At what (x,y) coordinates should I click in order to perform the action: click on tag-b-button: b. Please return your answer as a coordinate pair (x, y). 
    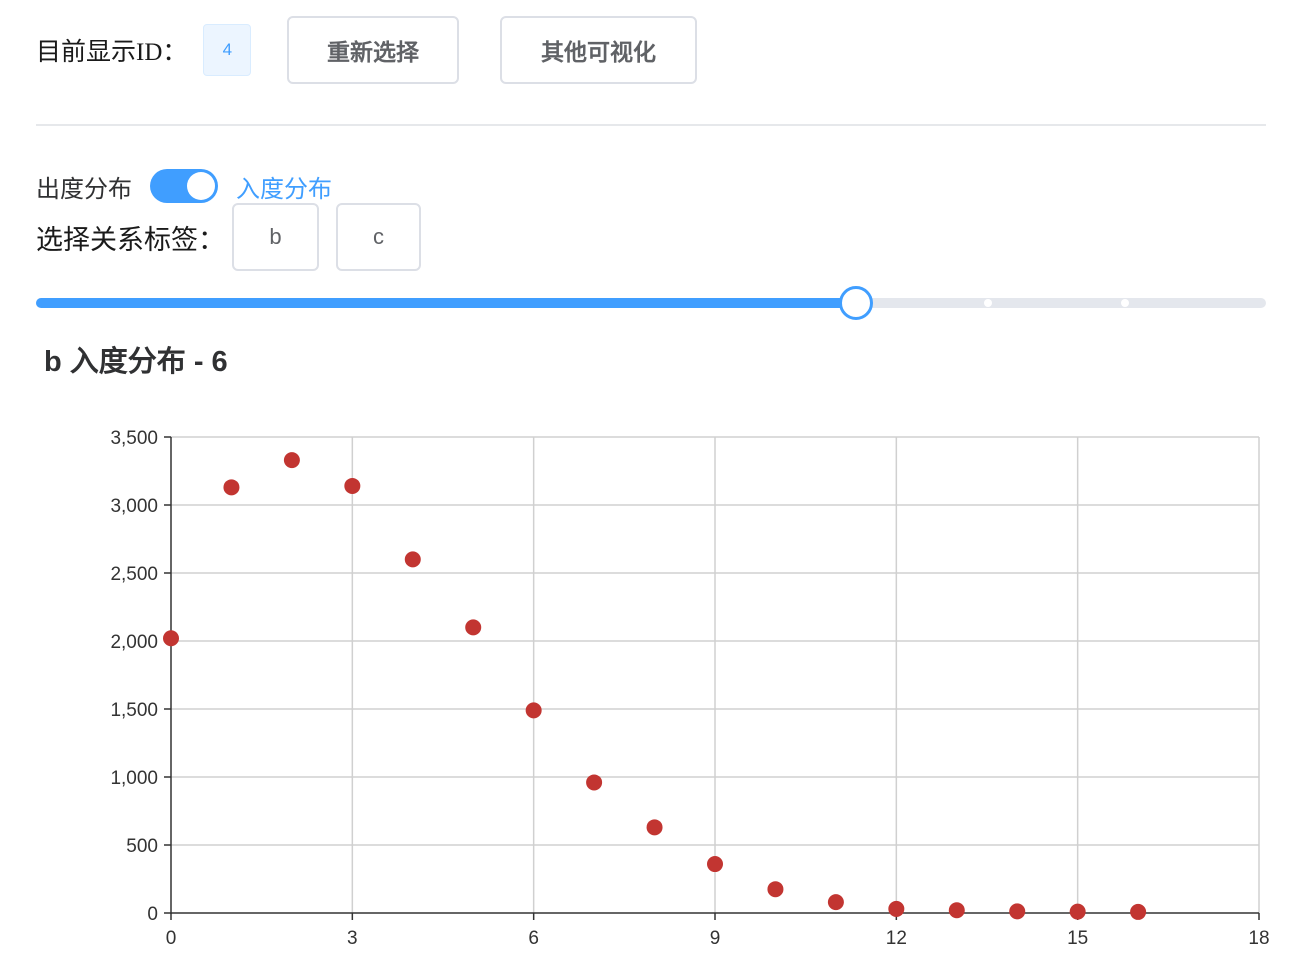
    Looking at the image, I should click on (275, 237).